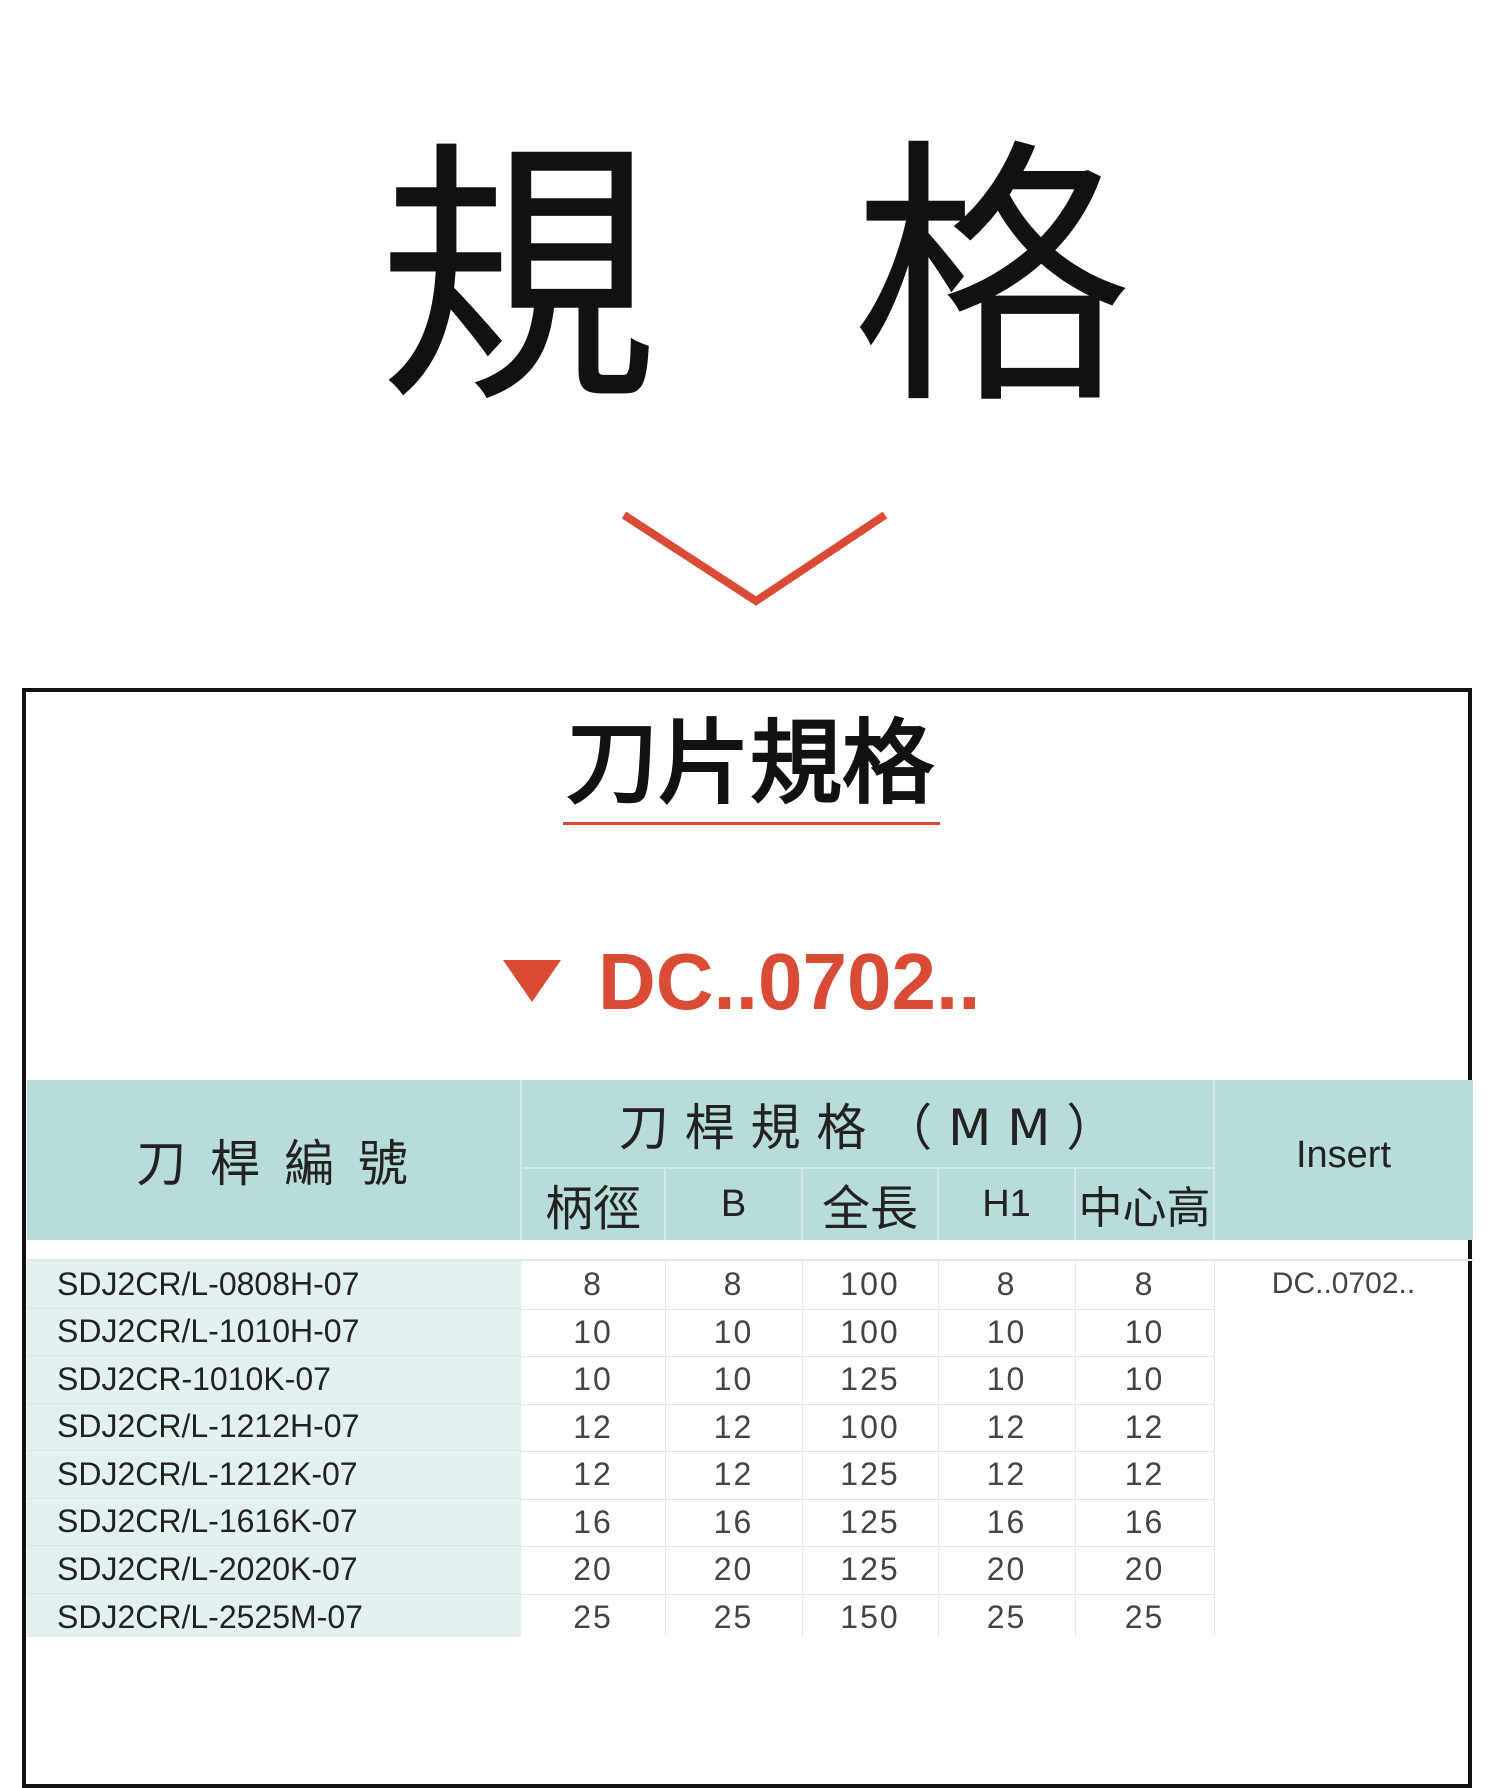  I want to click on triangle-down-icon, so click(532, 981).